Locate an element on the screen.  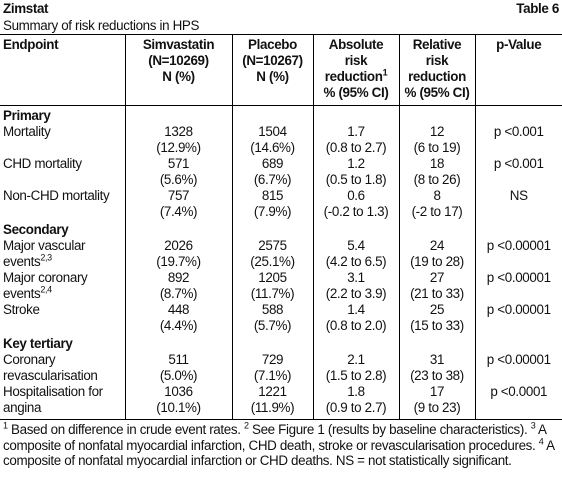
absolute-value: 2.1 is located at coordinates (356, 359).